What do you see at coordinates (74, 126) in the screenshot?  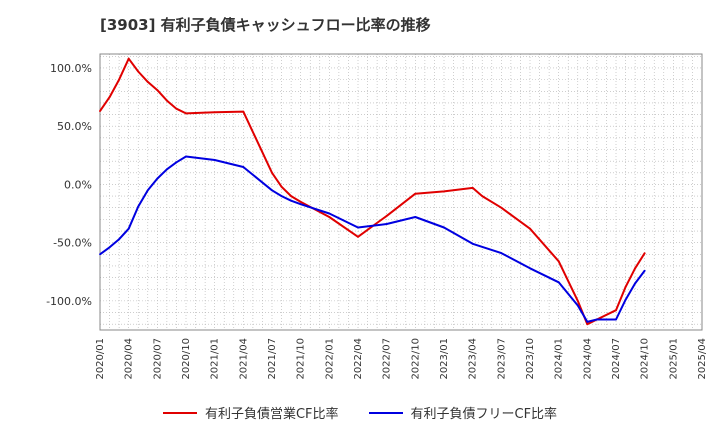 I see `y-tick-label: 50.0%` at bounding box center [74, 126].